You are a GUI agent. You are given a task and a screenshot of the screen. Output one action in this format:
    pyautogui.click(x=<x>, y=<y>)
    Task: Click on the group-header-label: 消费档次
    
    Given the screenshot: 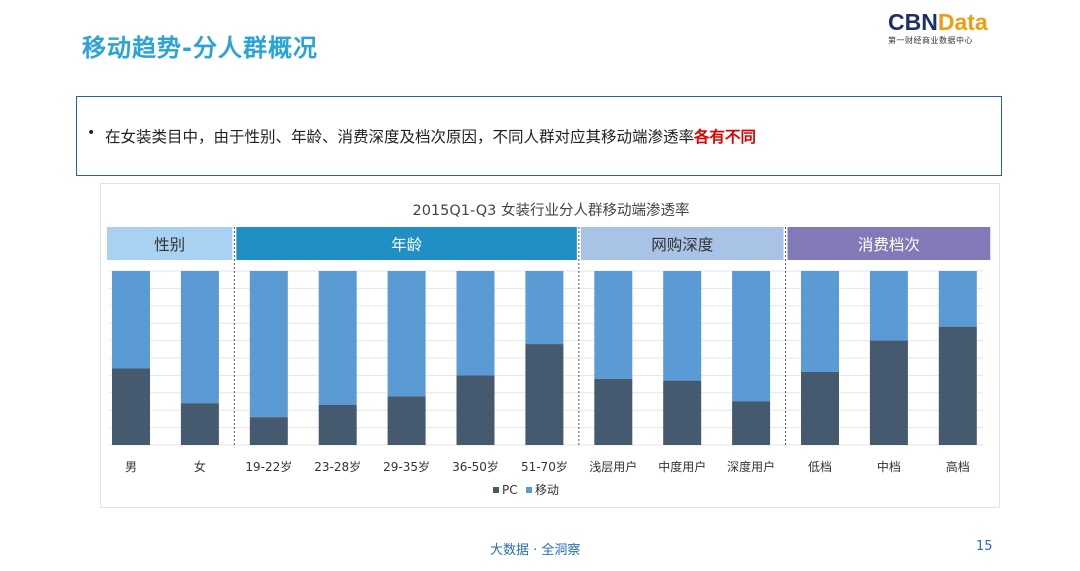 What is the action you would take?
    pyautogui.click(x=889, y=245)
    